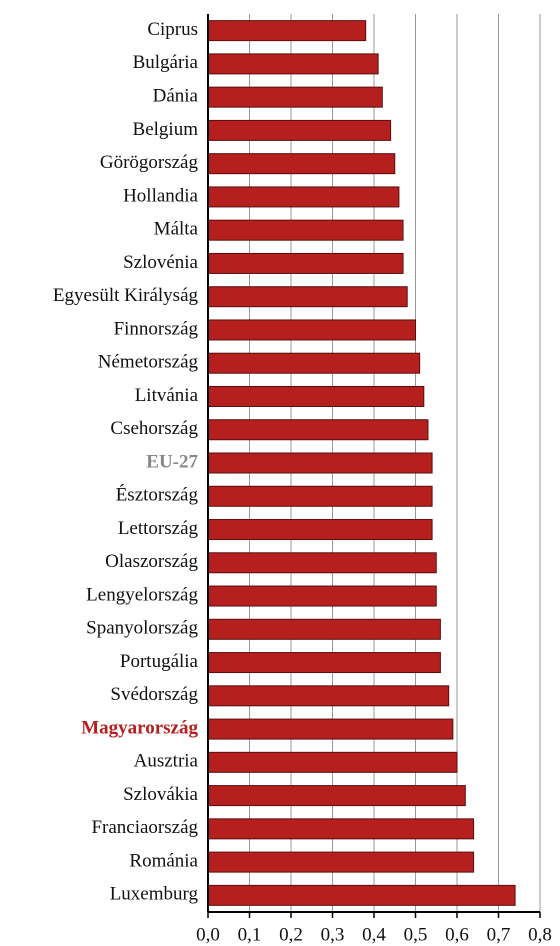 The image size is (560, 946). What do you see at coordinates (160, 262) in the screenshot?
I see `y-tick-label: Szlovénia` at bounding box center [160, 262].